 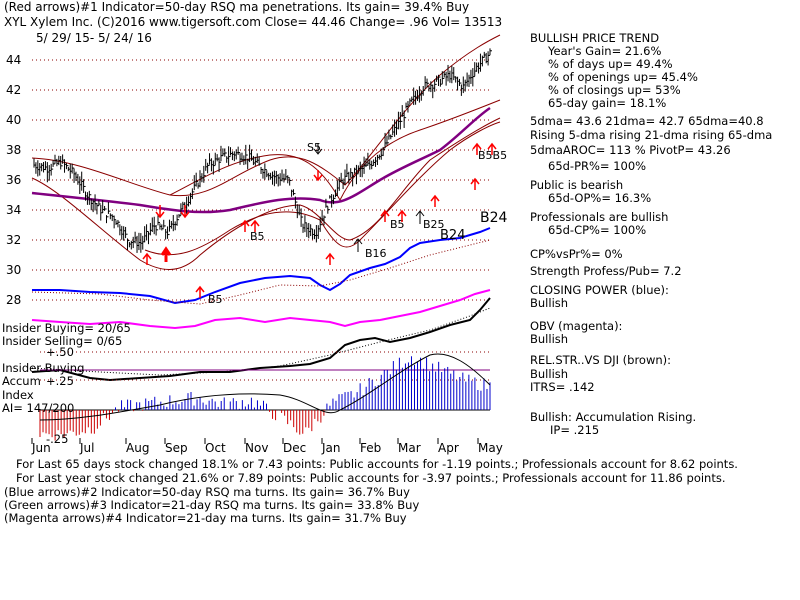 What do you see at coordinates (257, 236) in the screenshot?
I see `signal-b5-a: B5` at bounding box center [257, 236].